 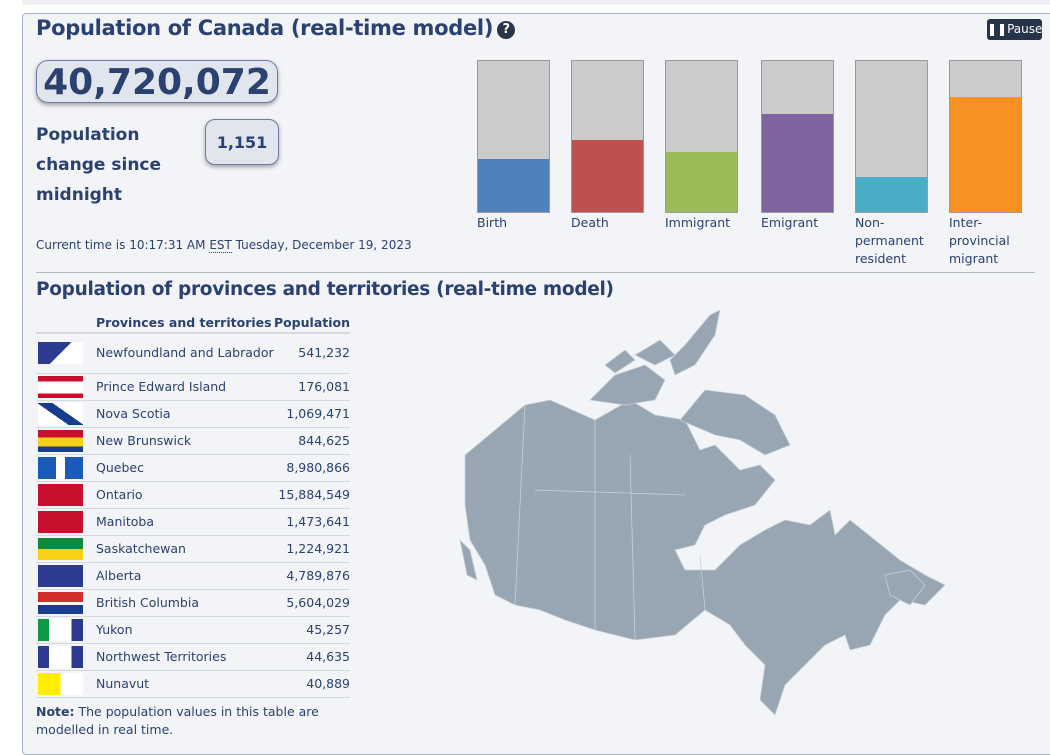 What do you see at coordinates (185, 576) in the screenshot?
I see `province-name: Alberta` at bounding box center [185, 576].